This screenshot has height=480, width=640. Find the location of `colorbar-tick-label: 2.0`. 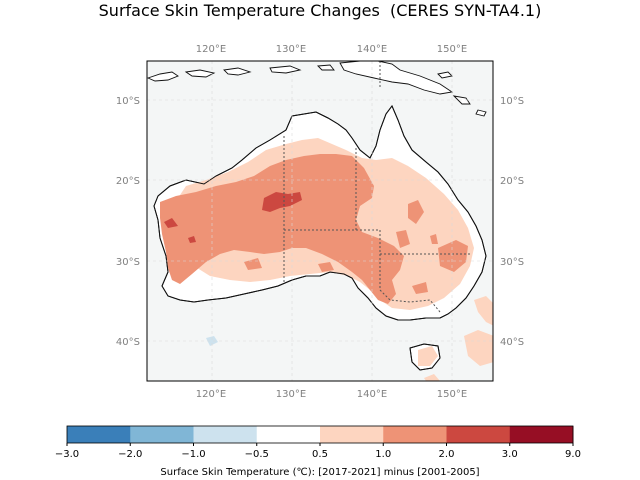

colorbar-tick-label: 2.0 is located at coordinates (447, 454).